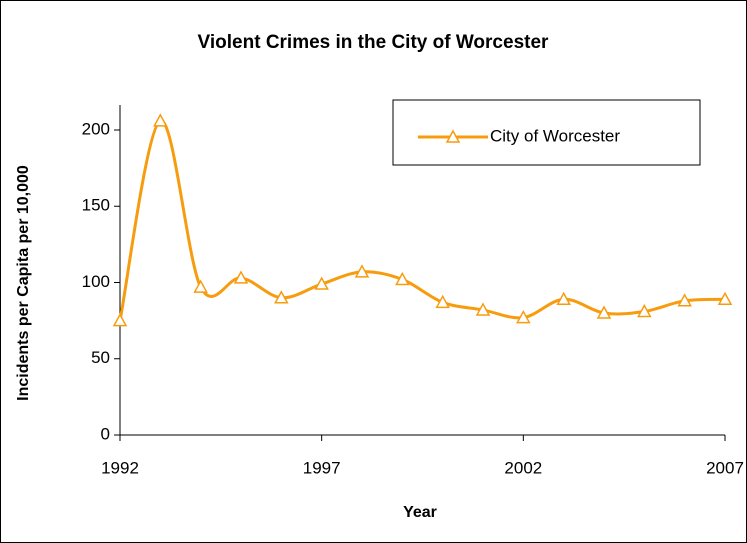 The image size is (747, 543). Describe the element at coordinates (23, 283) in the screenshot. I see `y-axis-label: Incidents per Capita per 10,000` at that location.